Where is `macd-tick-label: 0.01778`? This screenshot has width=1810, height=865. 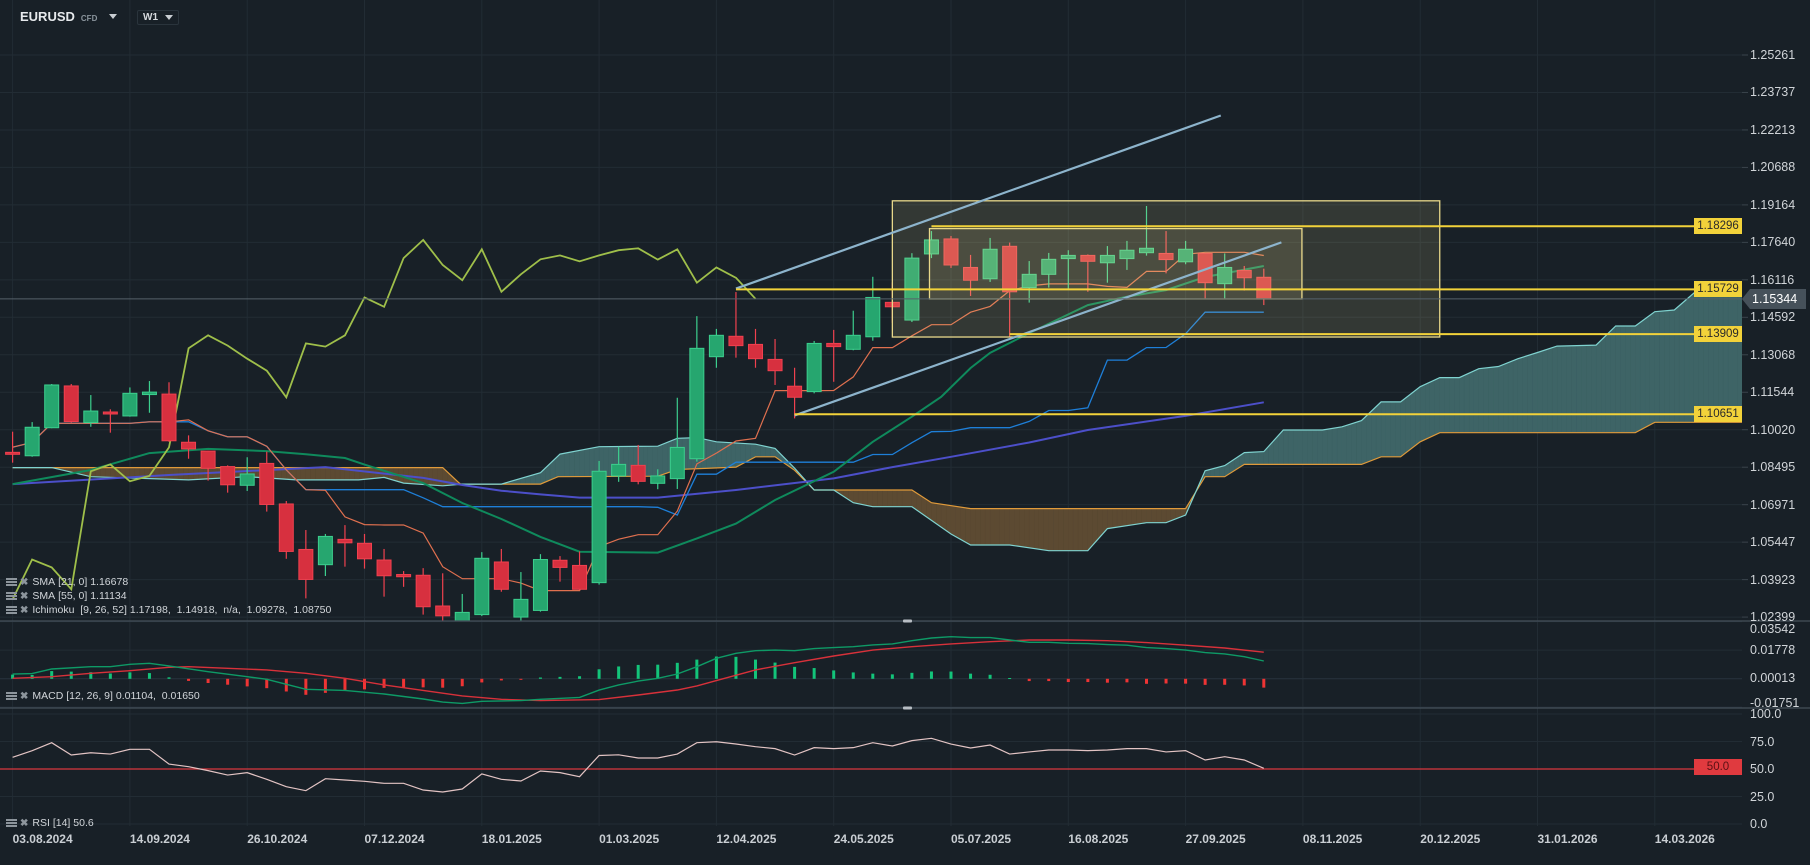
macd-tick-label: 0.01778 is located at coordinates (1773, 650).